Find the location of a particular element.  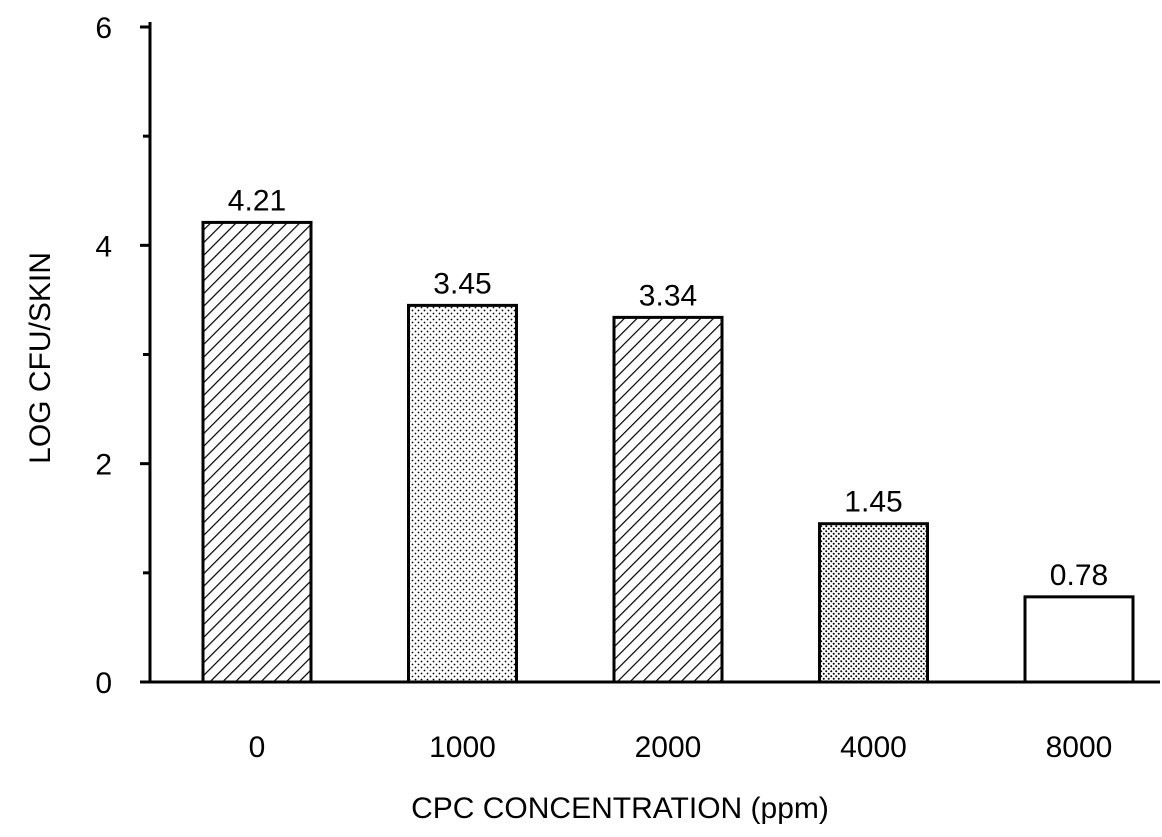

data-label-0: 4.21 is located at coordinates (257, 200).